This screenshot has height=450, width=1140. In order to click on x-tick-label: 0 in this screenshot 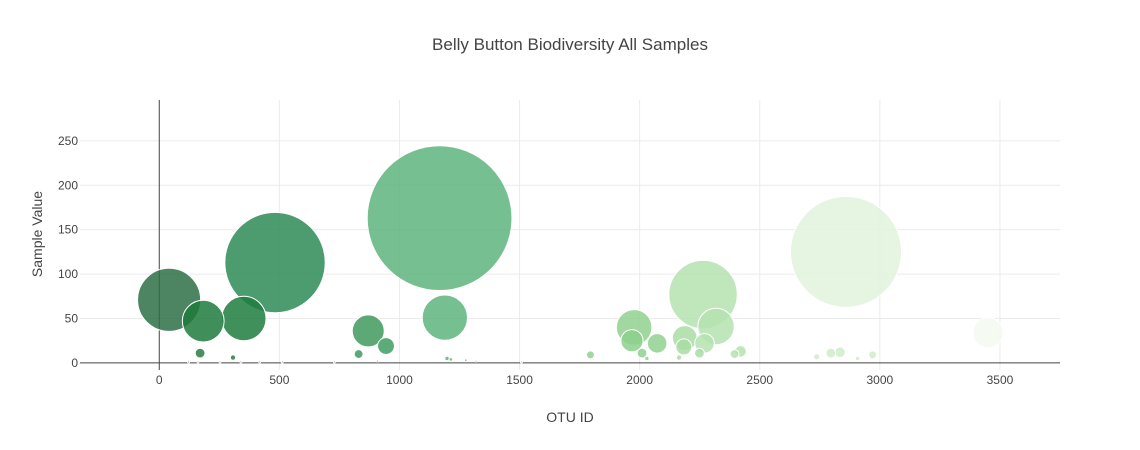, I will do `click(159, 380)`.